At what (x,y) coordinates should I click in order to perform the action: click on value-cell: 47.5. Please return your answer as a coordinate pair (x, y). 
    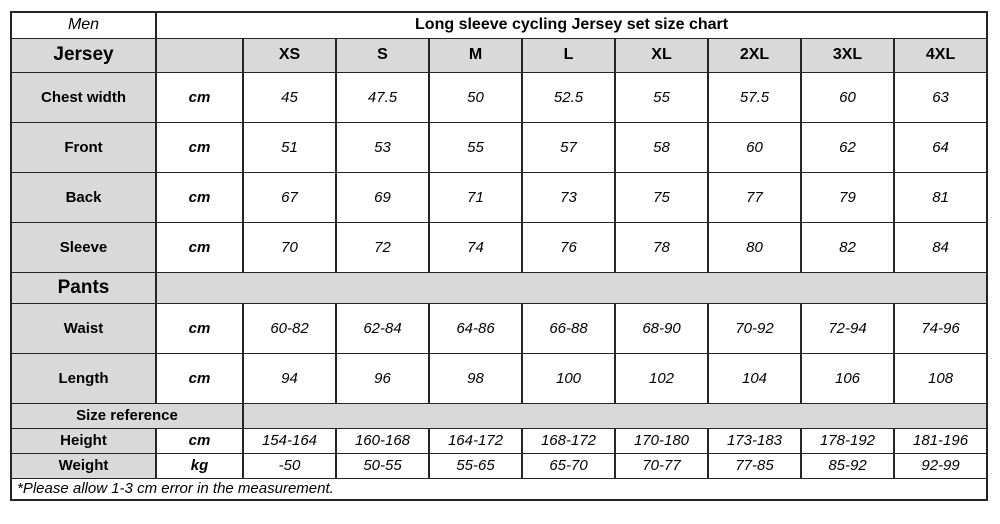
    Looking at the image, I should click on (382, 97).